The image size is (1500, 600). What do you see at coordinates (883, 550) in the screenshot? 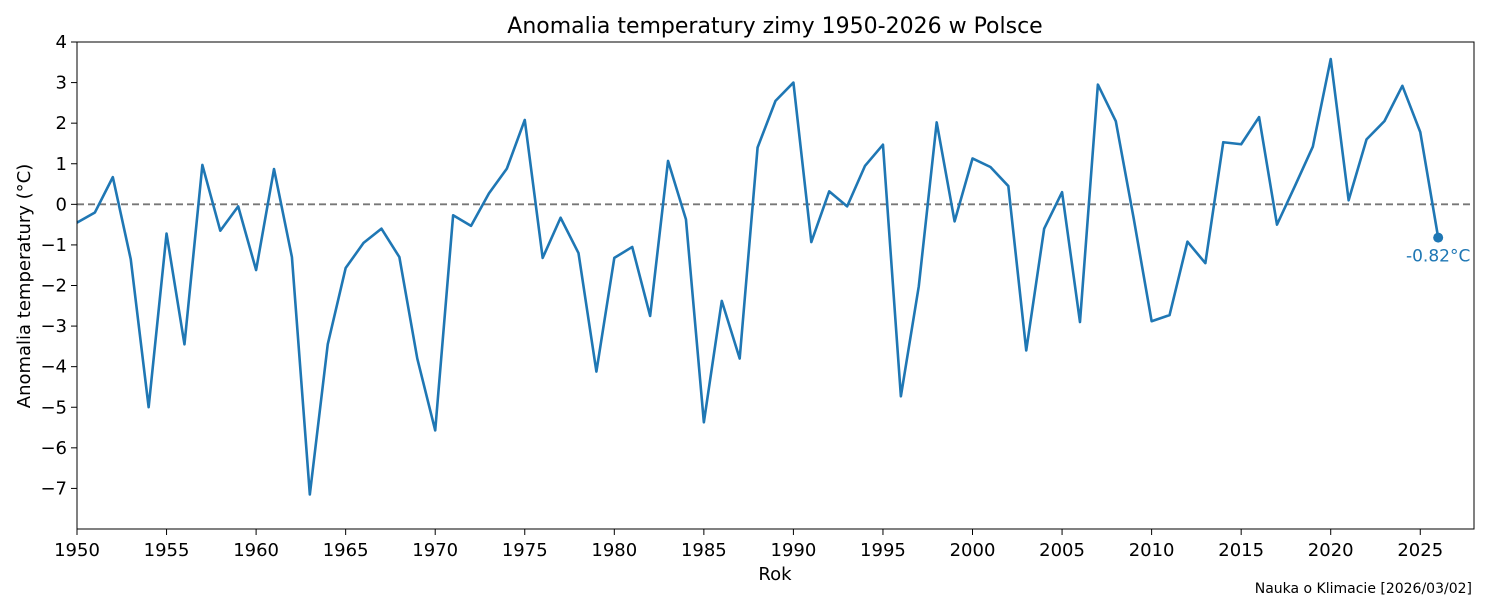
I see `x-tick-label: 1995` at bounding box center [883, 550].